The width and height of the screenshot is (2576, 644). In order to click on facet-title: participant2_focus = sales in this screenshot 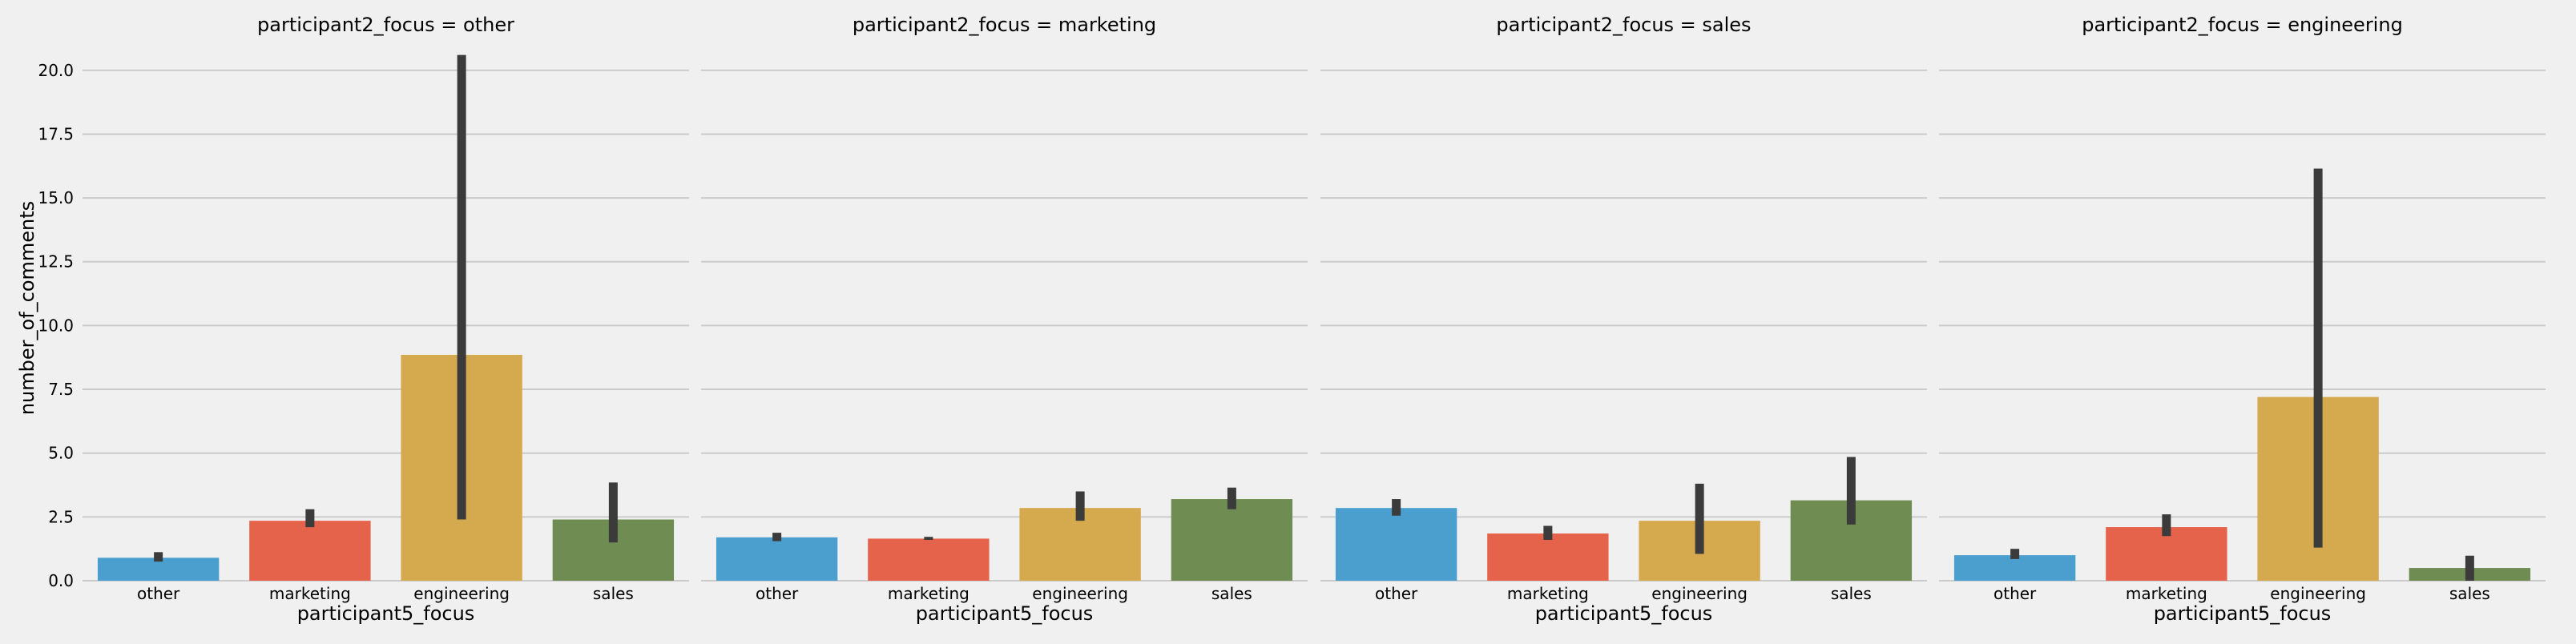, I will do `click(1623, 25)`.